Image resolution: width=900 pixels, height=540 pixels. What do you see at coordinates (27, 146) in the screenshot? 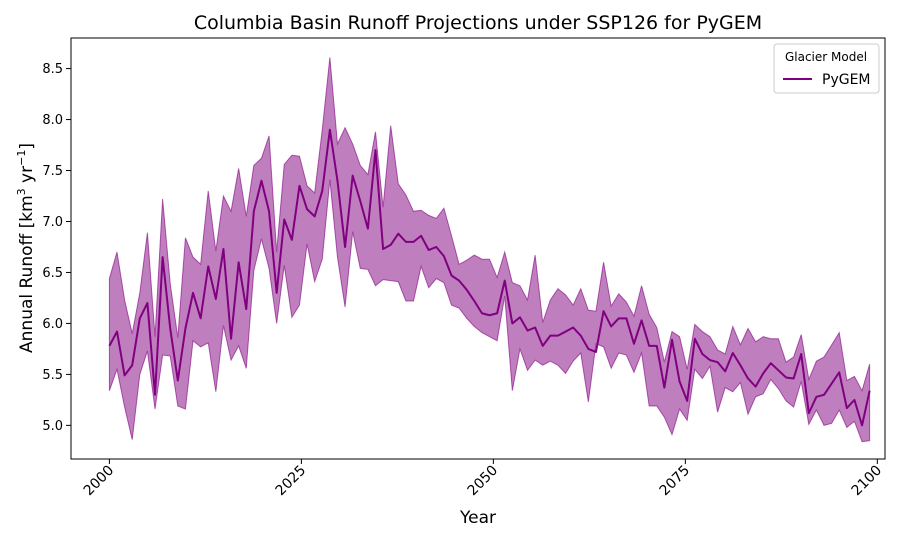
I see `y-axis-label-end: ]` at bounding box center [27, 146].